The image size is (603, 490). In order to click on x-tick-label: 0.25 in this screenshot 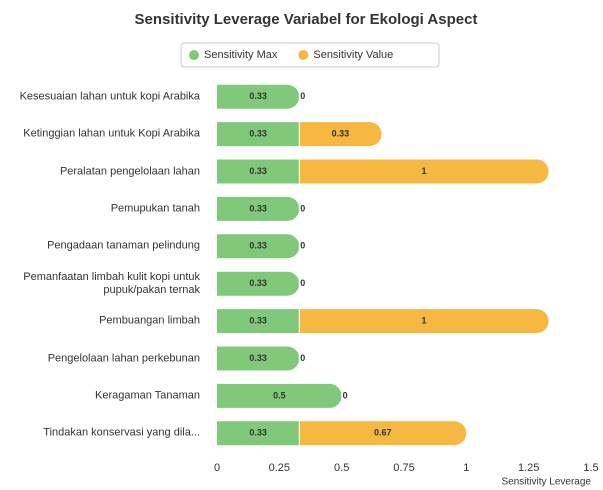, I will do `click(279, 468)`.